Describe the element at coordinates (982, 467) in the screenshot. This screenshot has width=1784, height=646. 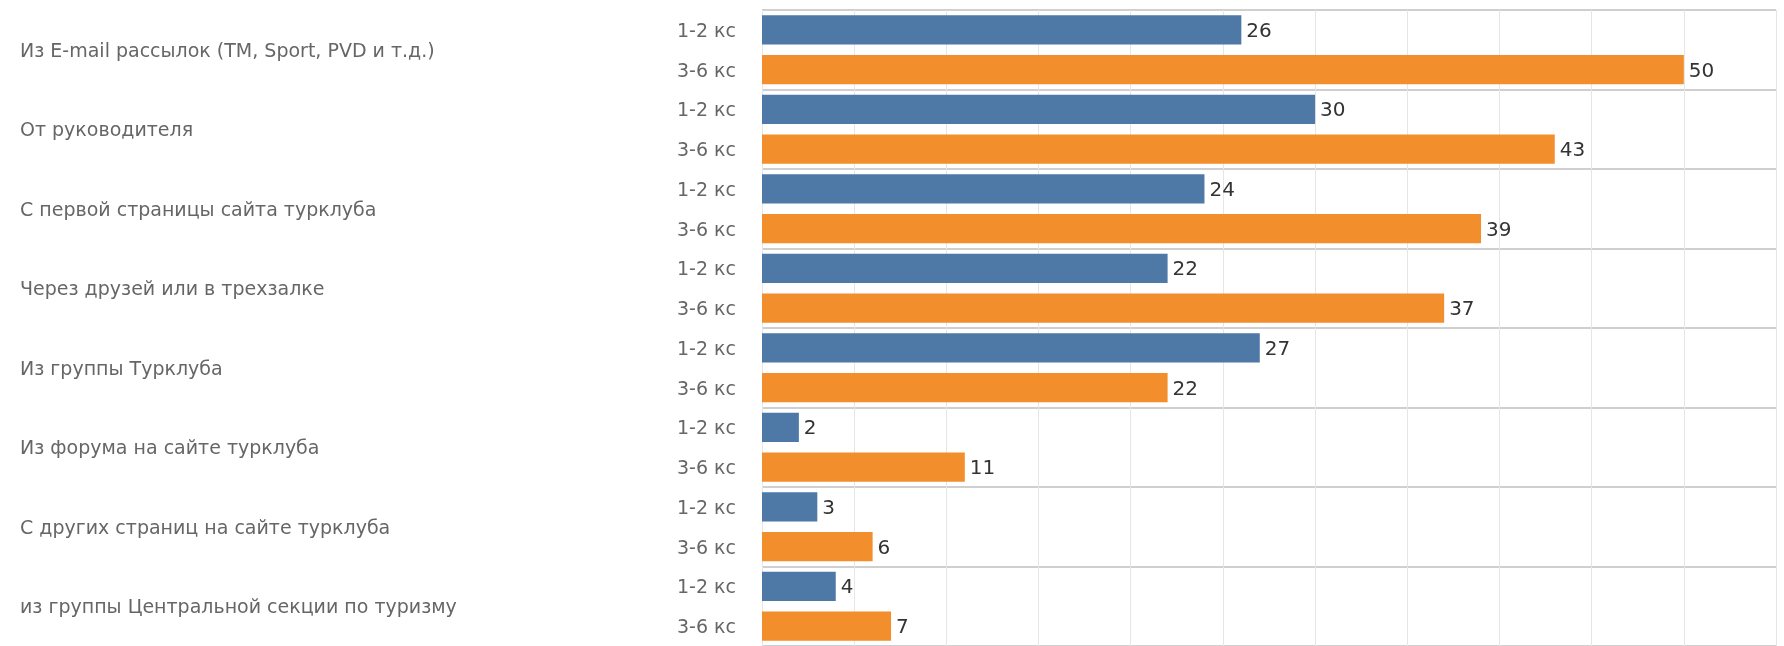
I see `data-label: 11` at that location.